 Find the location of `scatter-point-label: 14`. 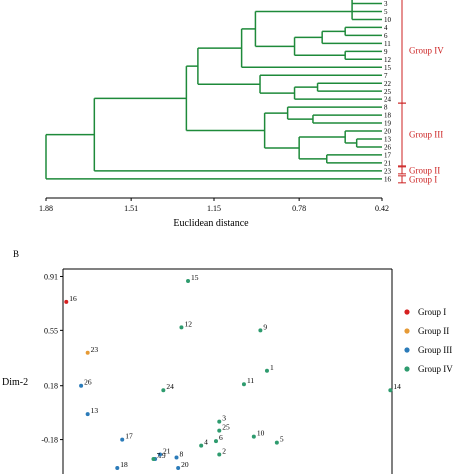

scatter-point-label: 14 is located at coordinates (397, 386).